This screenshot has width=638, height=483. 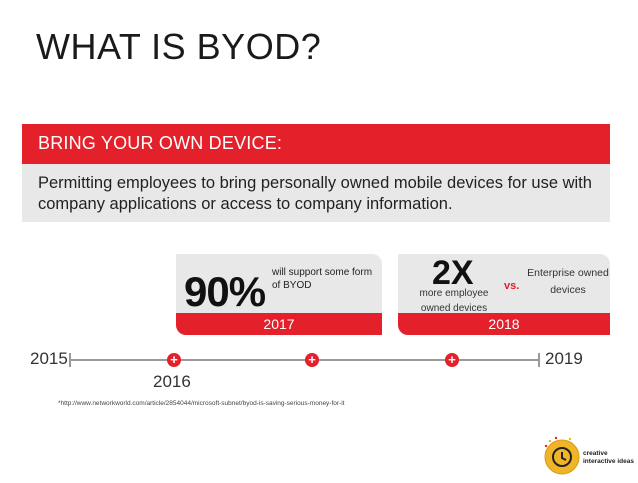 I want to click on stat-description: more employee owned devices, so click(x=454, y=301).